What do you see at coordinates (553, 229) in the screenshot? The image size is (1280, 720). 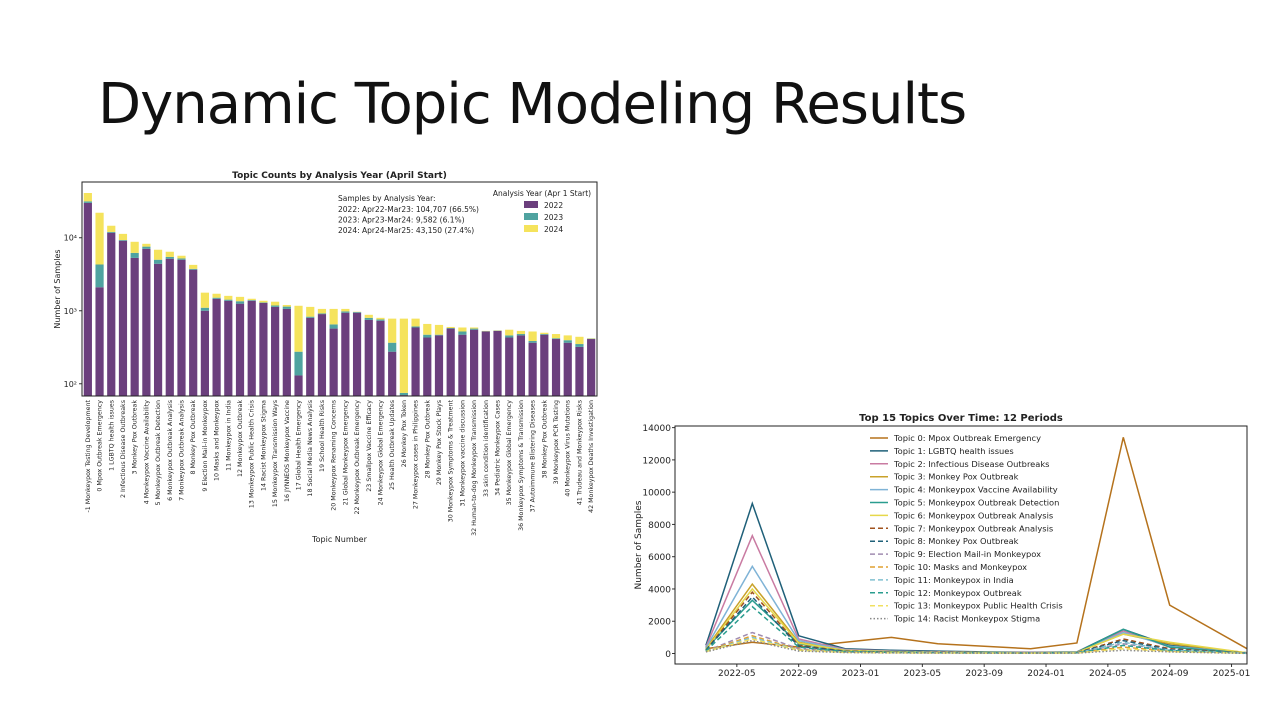 I see `legend-label: 2024` at bounding box center [553, 229].